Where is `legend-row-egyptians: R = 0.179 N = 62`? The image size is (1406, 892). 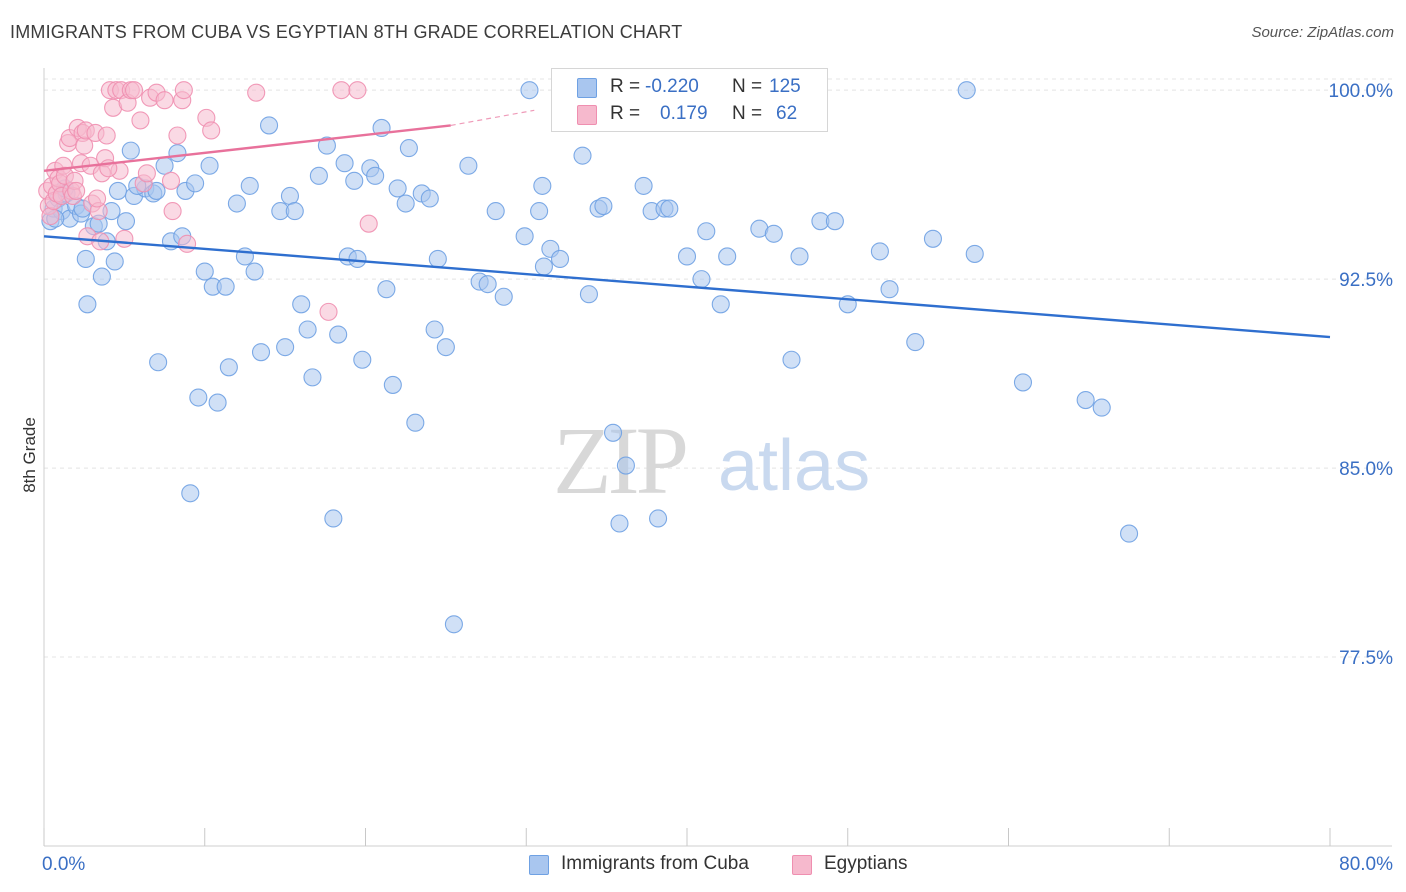 legend-row-egyptians: R = 0.179 N = 62 is located at coordinates (689, 114).